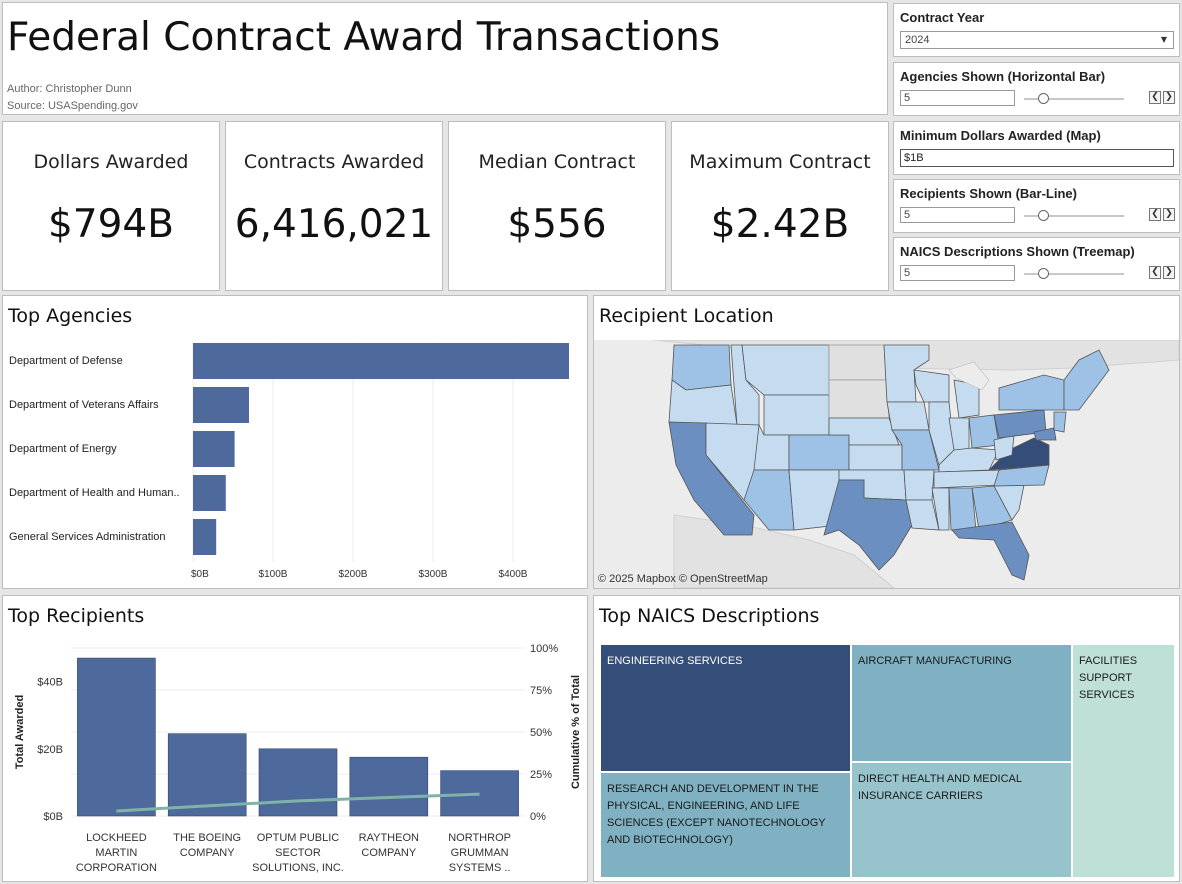 Image resolution: width=1182 pixels, height=884 pixels. I want to click on x-tick-label: MARTIN, so click(116, 853).